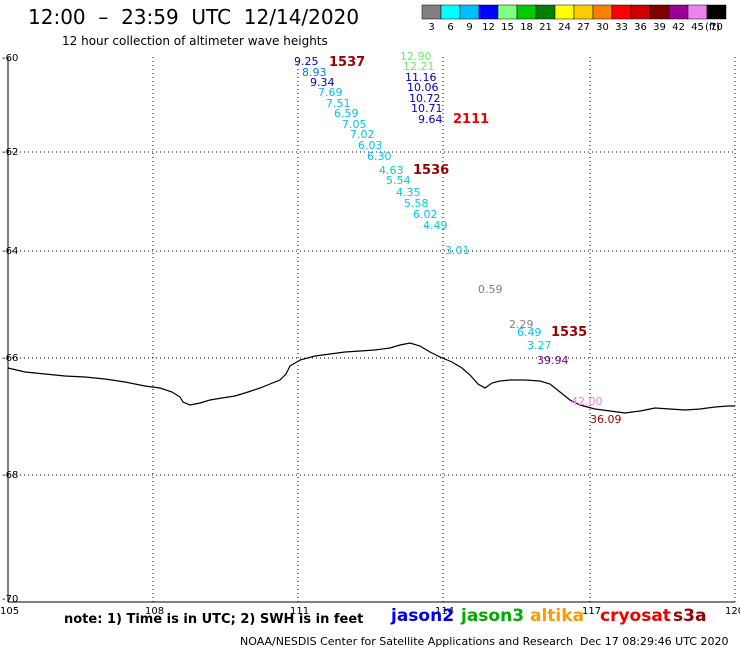 The width and height of the screenshot is (740, 650). Describe the element at coordinates (732, 611) in the screenshot. I see `lon-label-120: 120` at that location.